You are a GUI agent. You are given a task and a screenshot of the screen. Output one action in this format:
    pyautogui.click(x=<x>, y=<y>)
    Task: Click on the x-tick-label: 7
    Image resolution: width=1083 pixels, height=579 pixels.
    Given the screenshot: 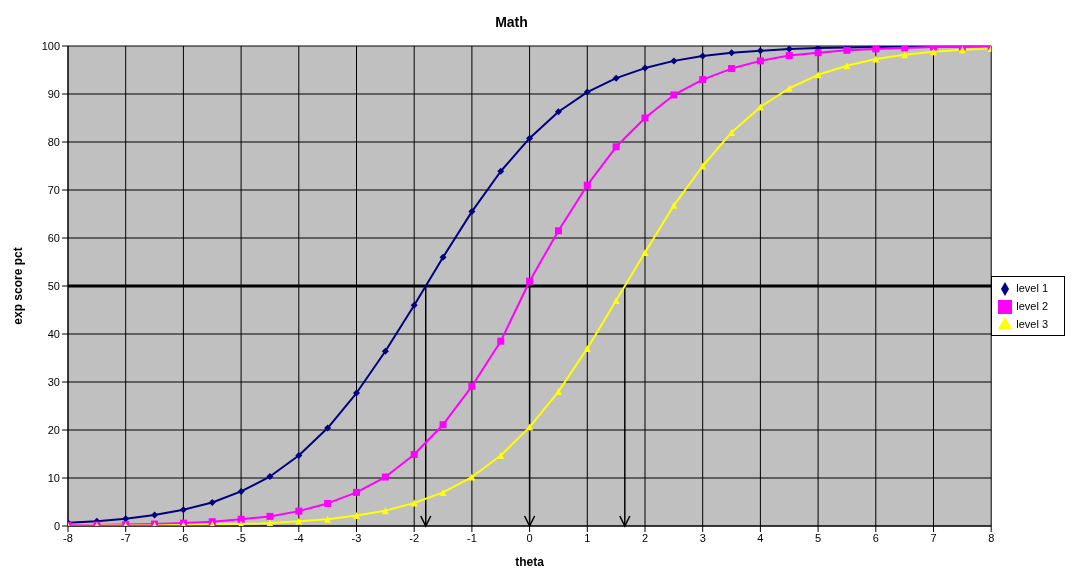 What is the action you would take?
    pyautogui.click(x=933, y=537)
    